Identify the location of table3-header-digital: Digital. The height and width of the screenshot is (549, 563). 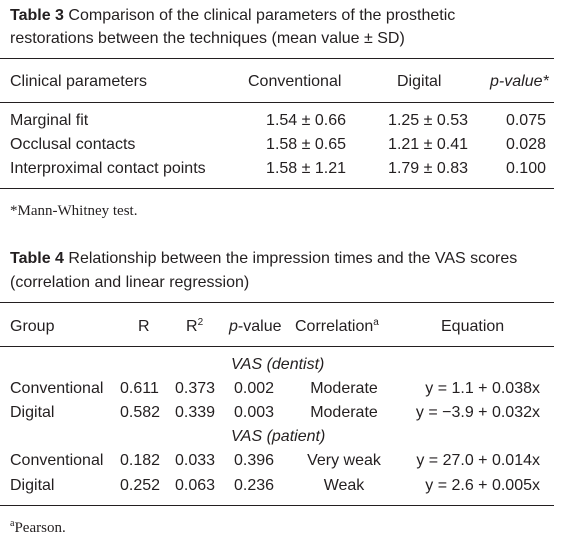
(419, 81).